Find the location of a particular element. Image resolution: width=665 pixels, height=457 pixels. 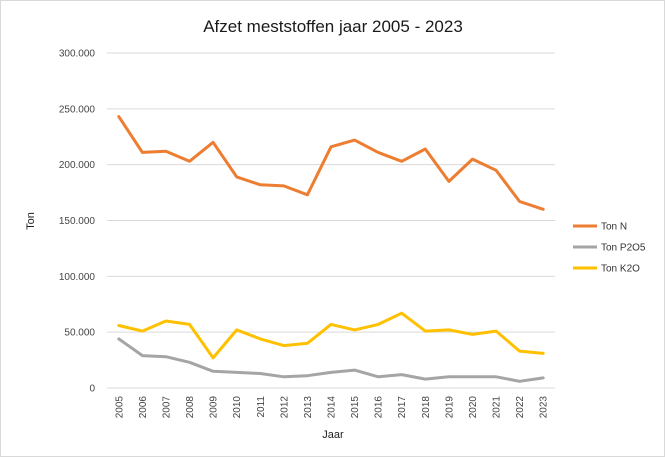

legend-label: Ton P2O5 is located at coordinates (623, 248).